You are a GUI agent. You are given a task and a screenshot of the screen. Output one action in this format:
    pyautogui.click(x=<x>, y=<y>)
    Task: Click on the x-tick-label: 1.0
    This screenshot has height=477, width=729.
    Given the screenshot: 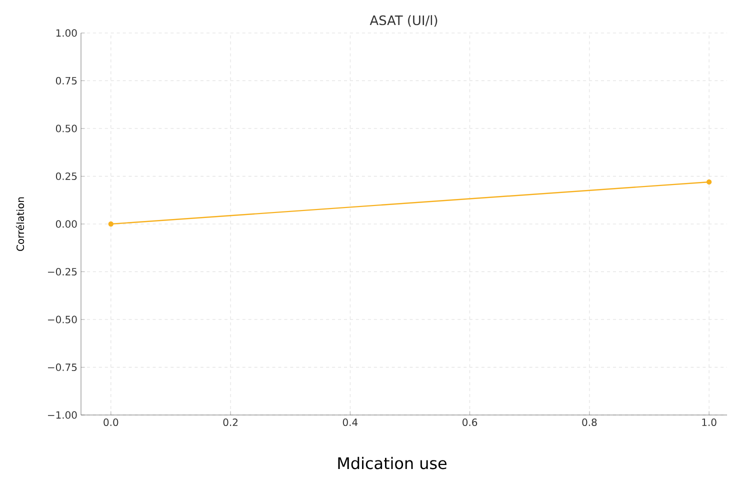 What is the action you would take?
    pyautogui.click(x=709, y=422)
    